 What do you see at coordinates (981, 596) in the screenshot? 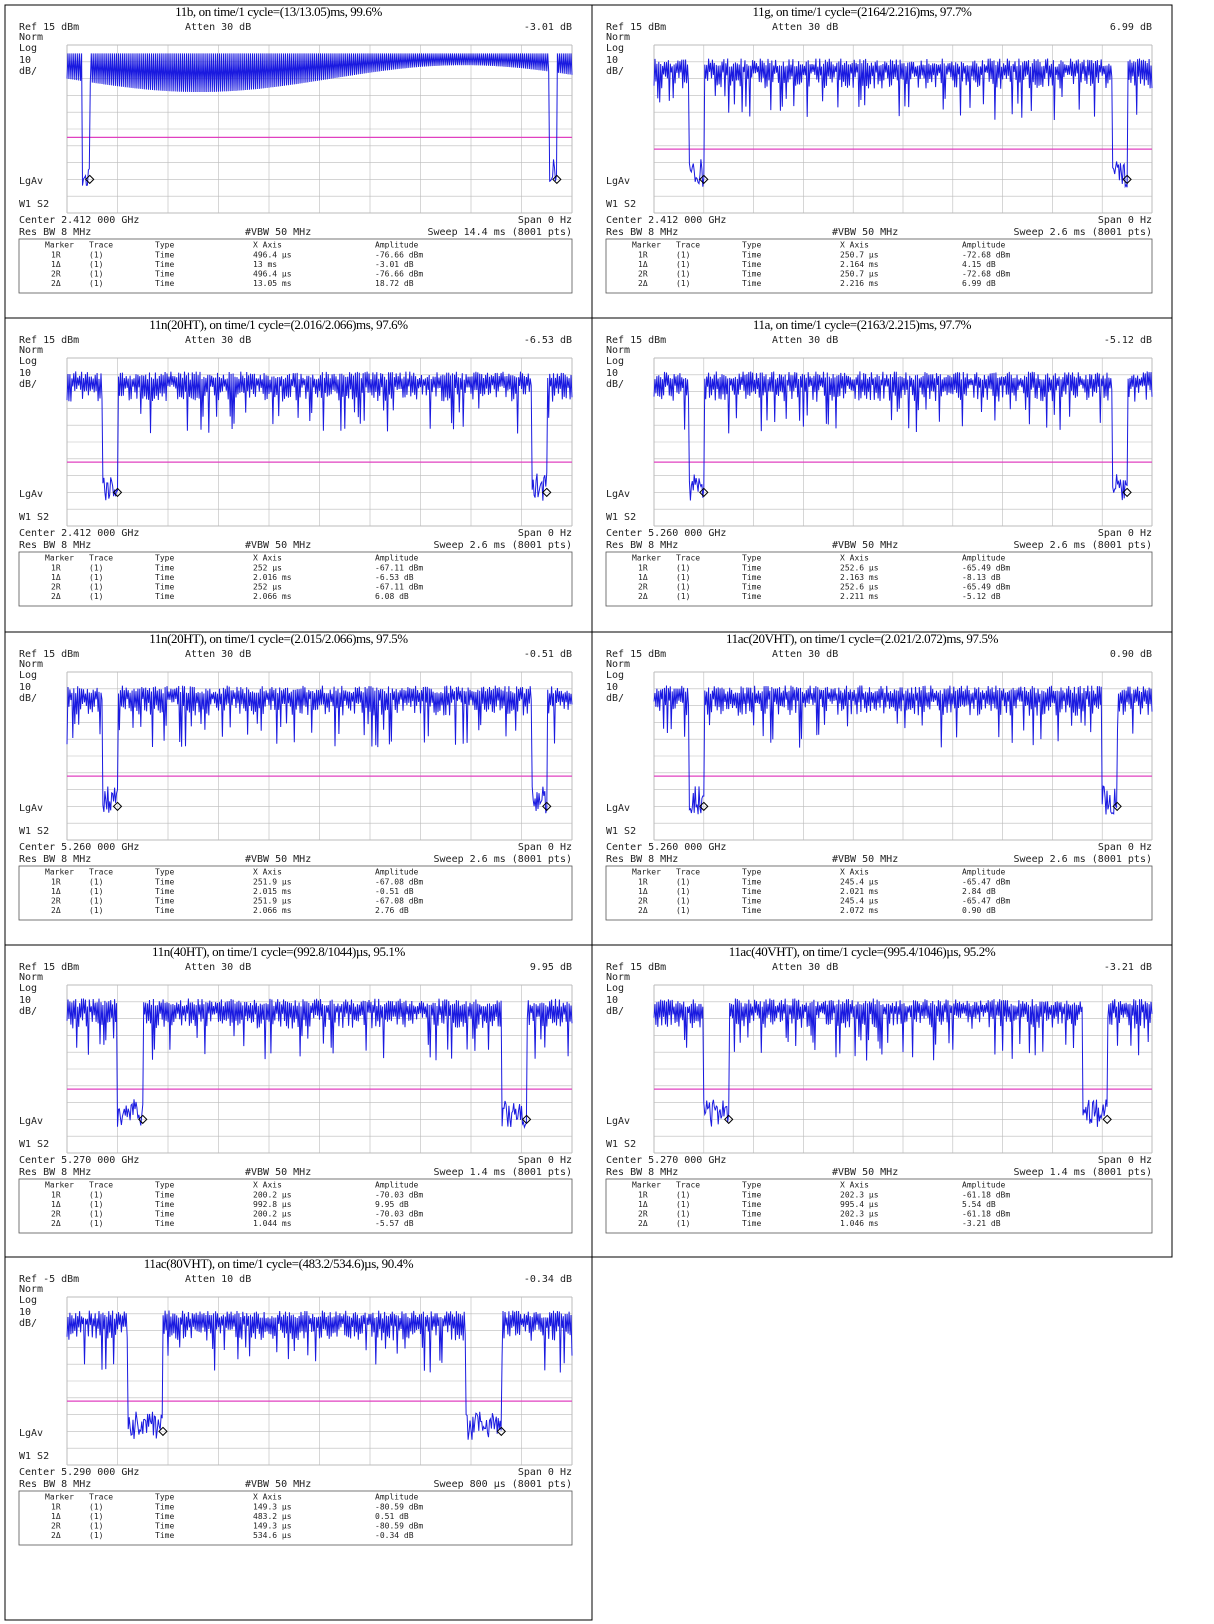
I see `marker-cell: -5.12 dB` at bounding box center [981, 596].